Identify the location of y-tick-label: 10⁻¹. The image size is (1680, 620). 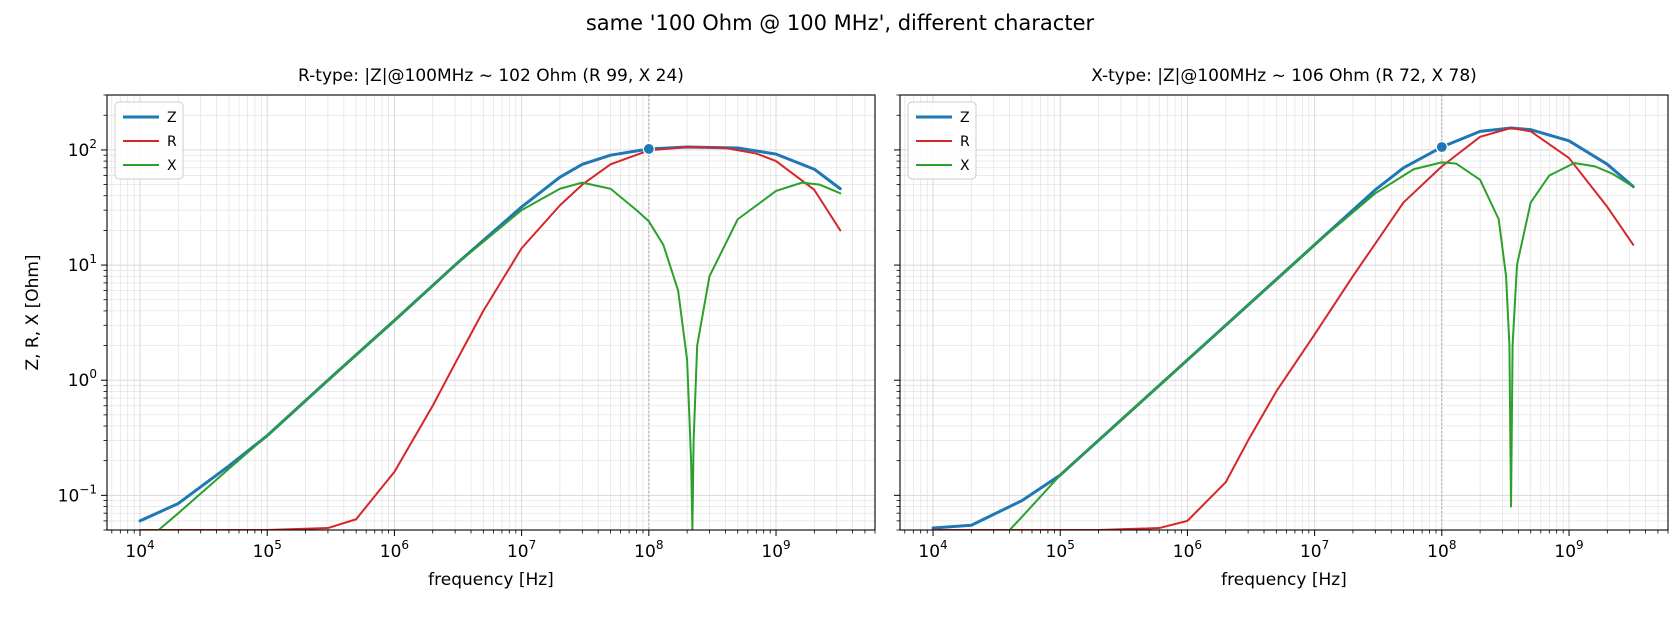
(77, 494).